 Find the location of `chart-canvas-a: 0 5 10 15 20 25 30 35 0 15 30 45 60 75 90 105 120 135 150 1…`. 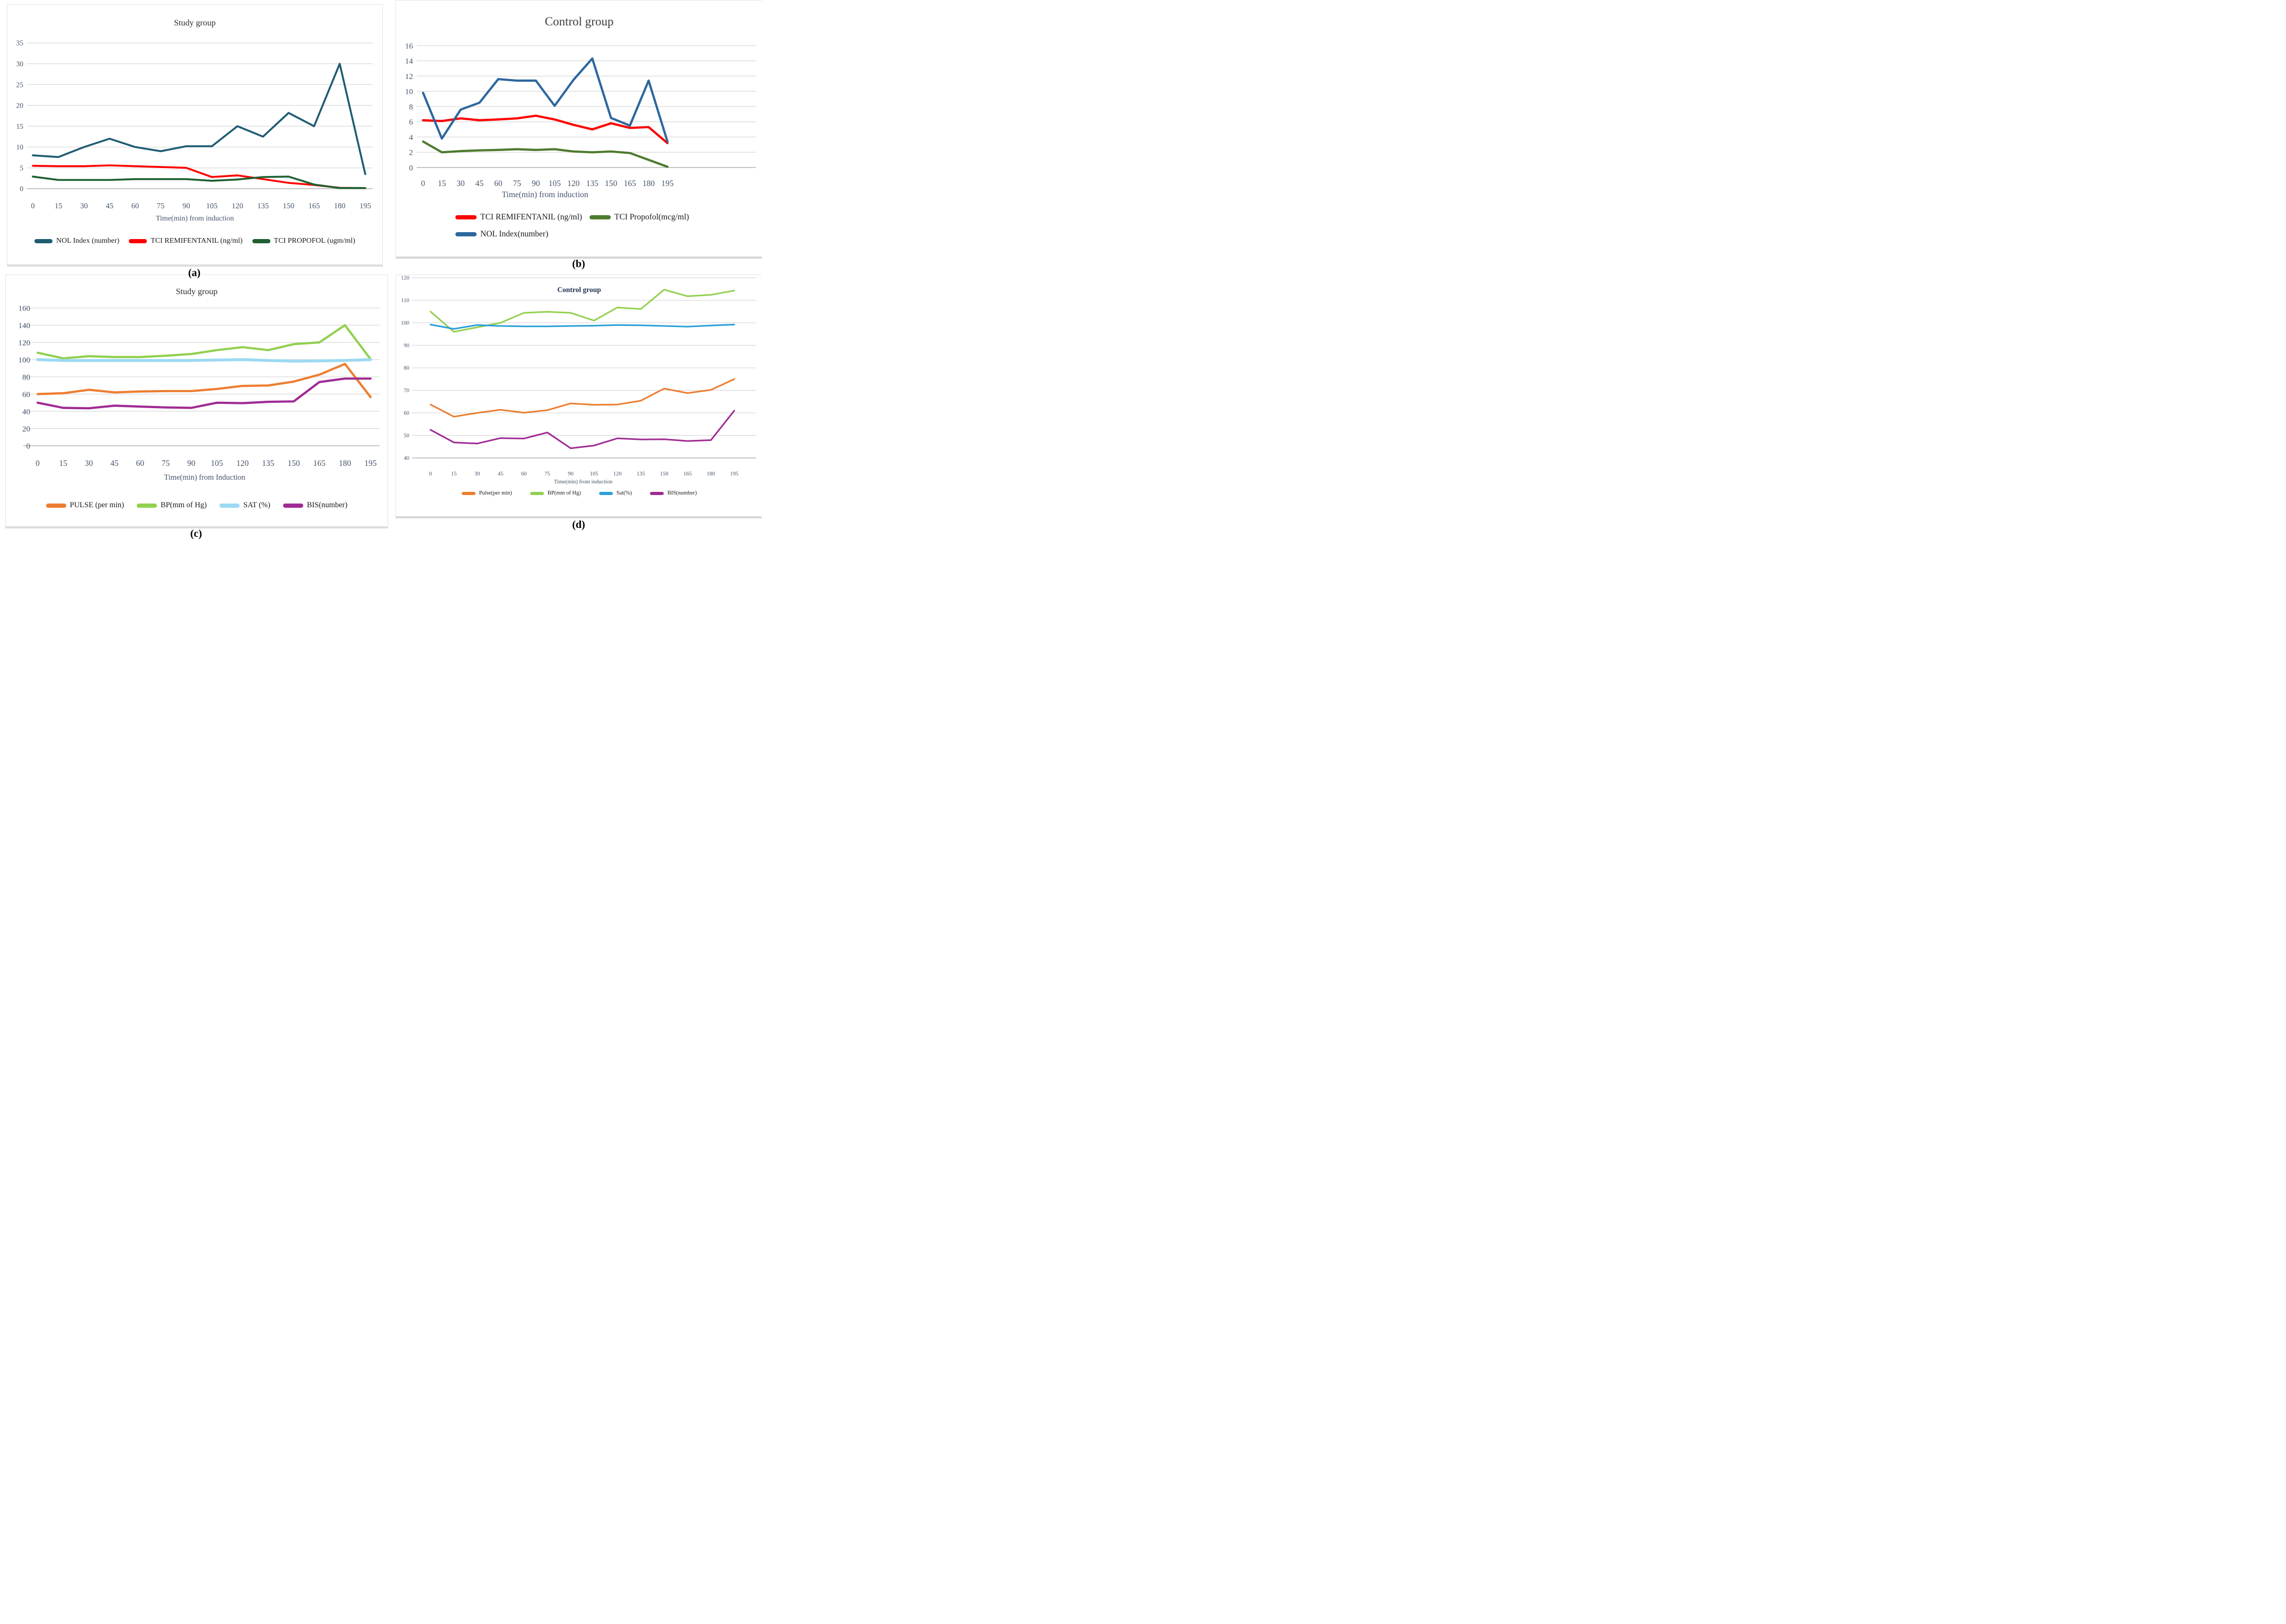

chart-canvas-a: 0 5 10 15 20 25 30 35 0 15 30 45 60 75 90 105 120 135 150 1… is located at coordinates (194, 124).